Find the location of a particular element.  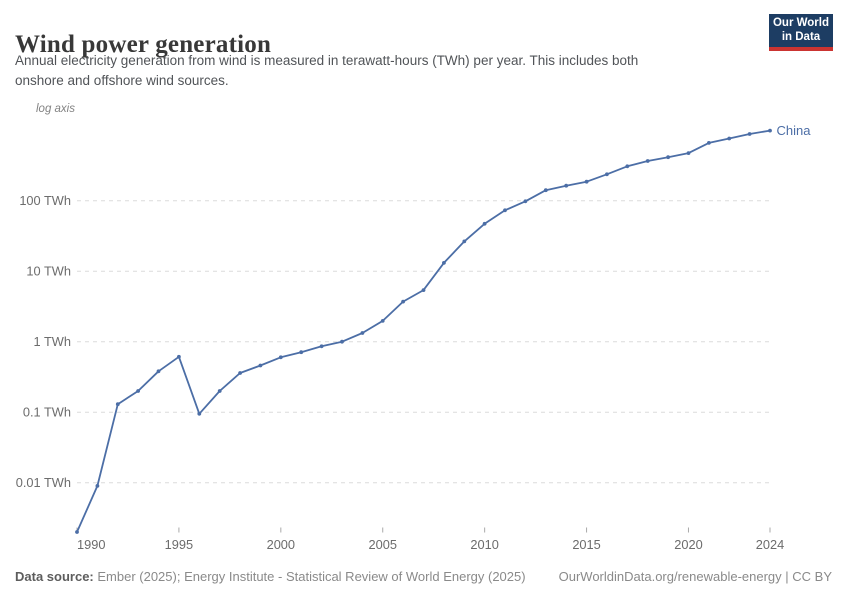

y-axis-label: 100 TWh is located at coordinates (45, 200).